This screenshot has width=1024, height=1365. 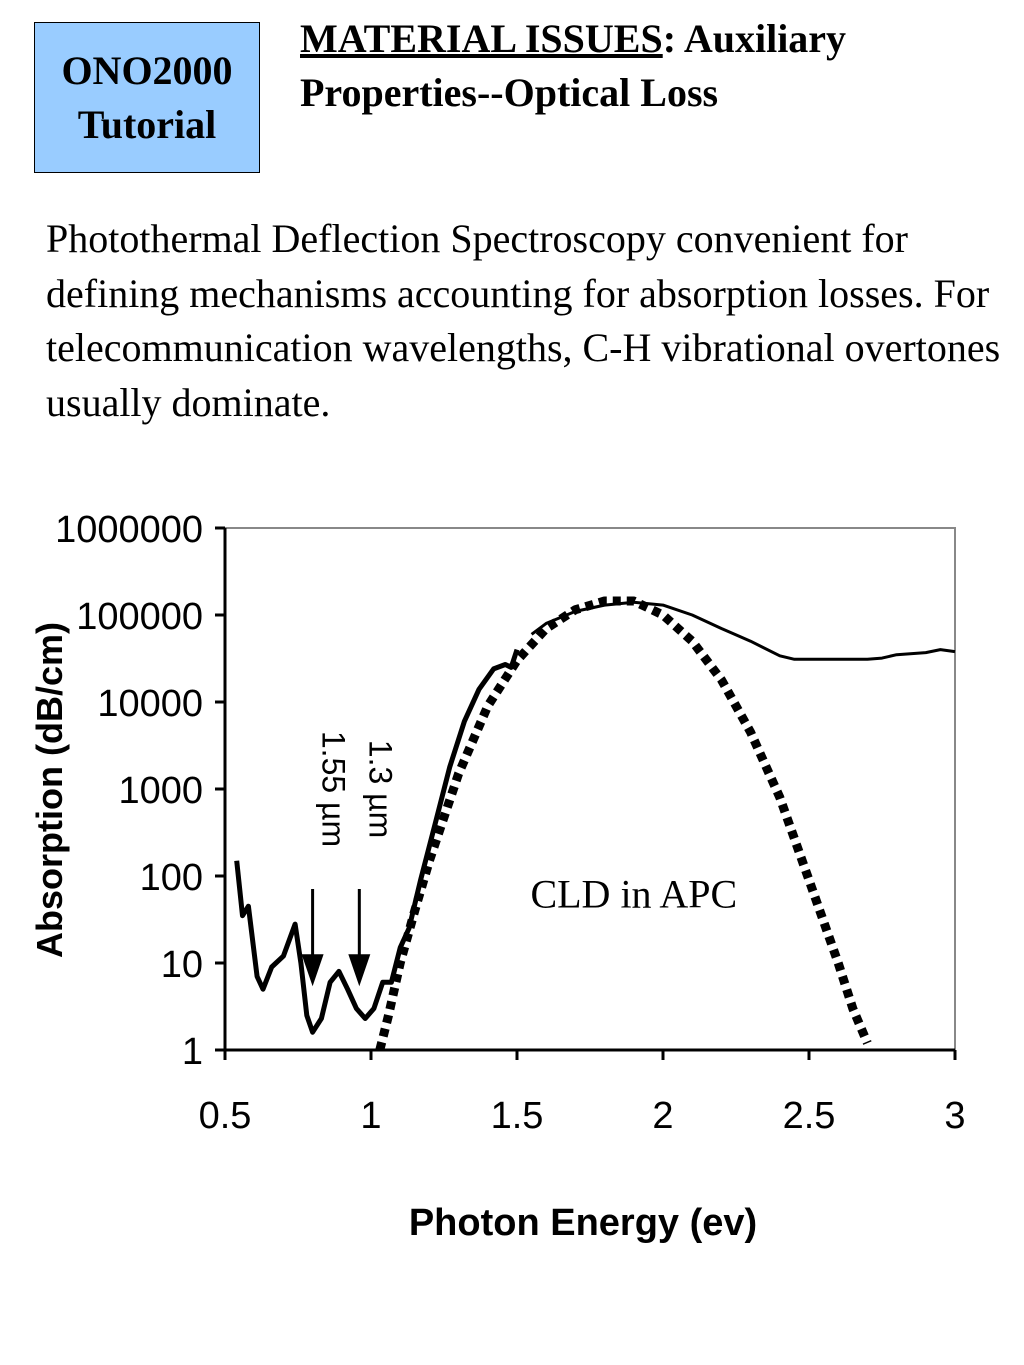 I want to click on event-badge: ONO2000 Tutorial, so click(x=147, y=97).